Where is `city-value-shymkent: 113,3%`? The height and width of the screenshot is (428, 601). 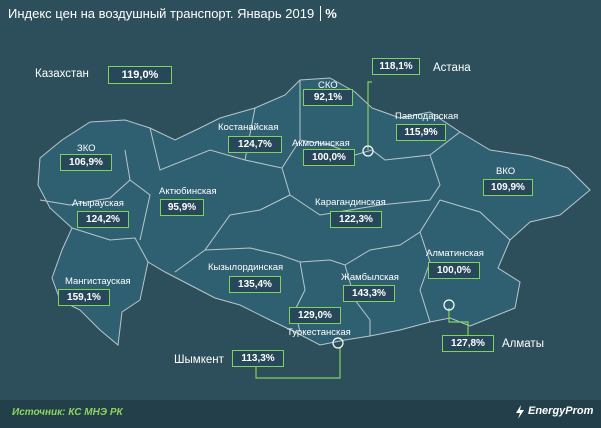 city-value-shymkent: 113,3% is located at coordinates (258, 358).